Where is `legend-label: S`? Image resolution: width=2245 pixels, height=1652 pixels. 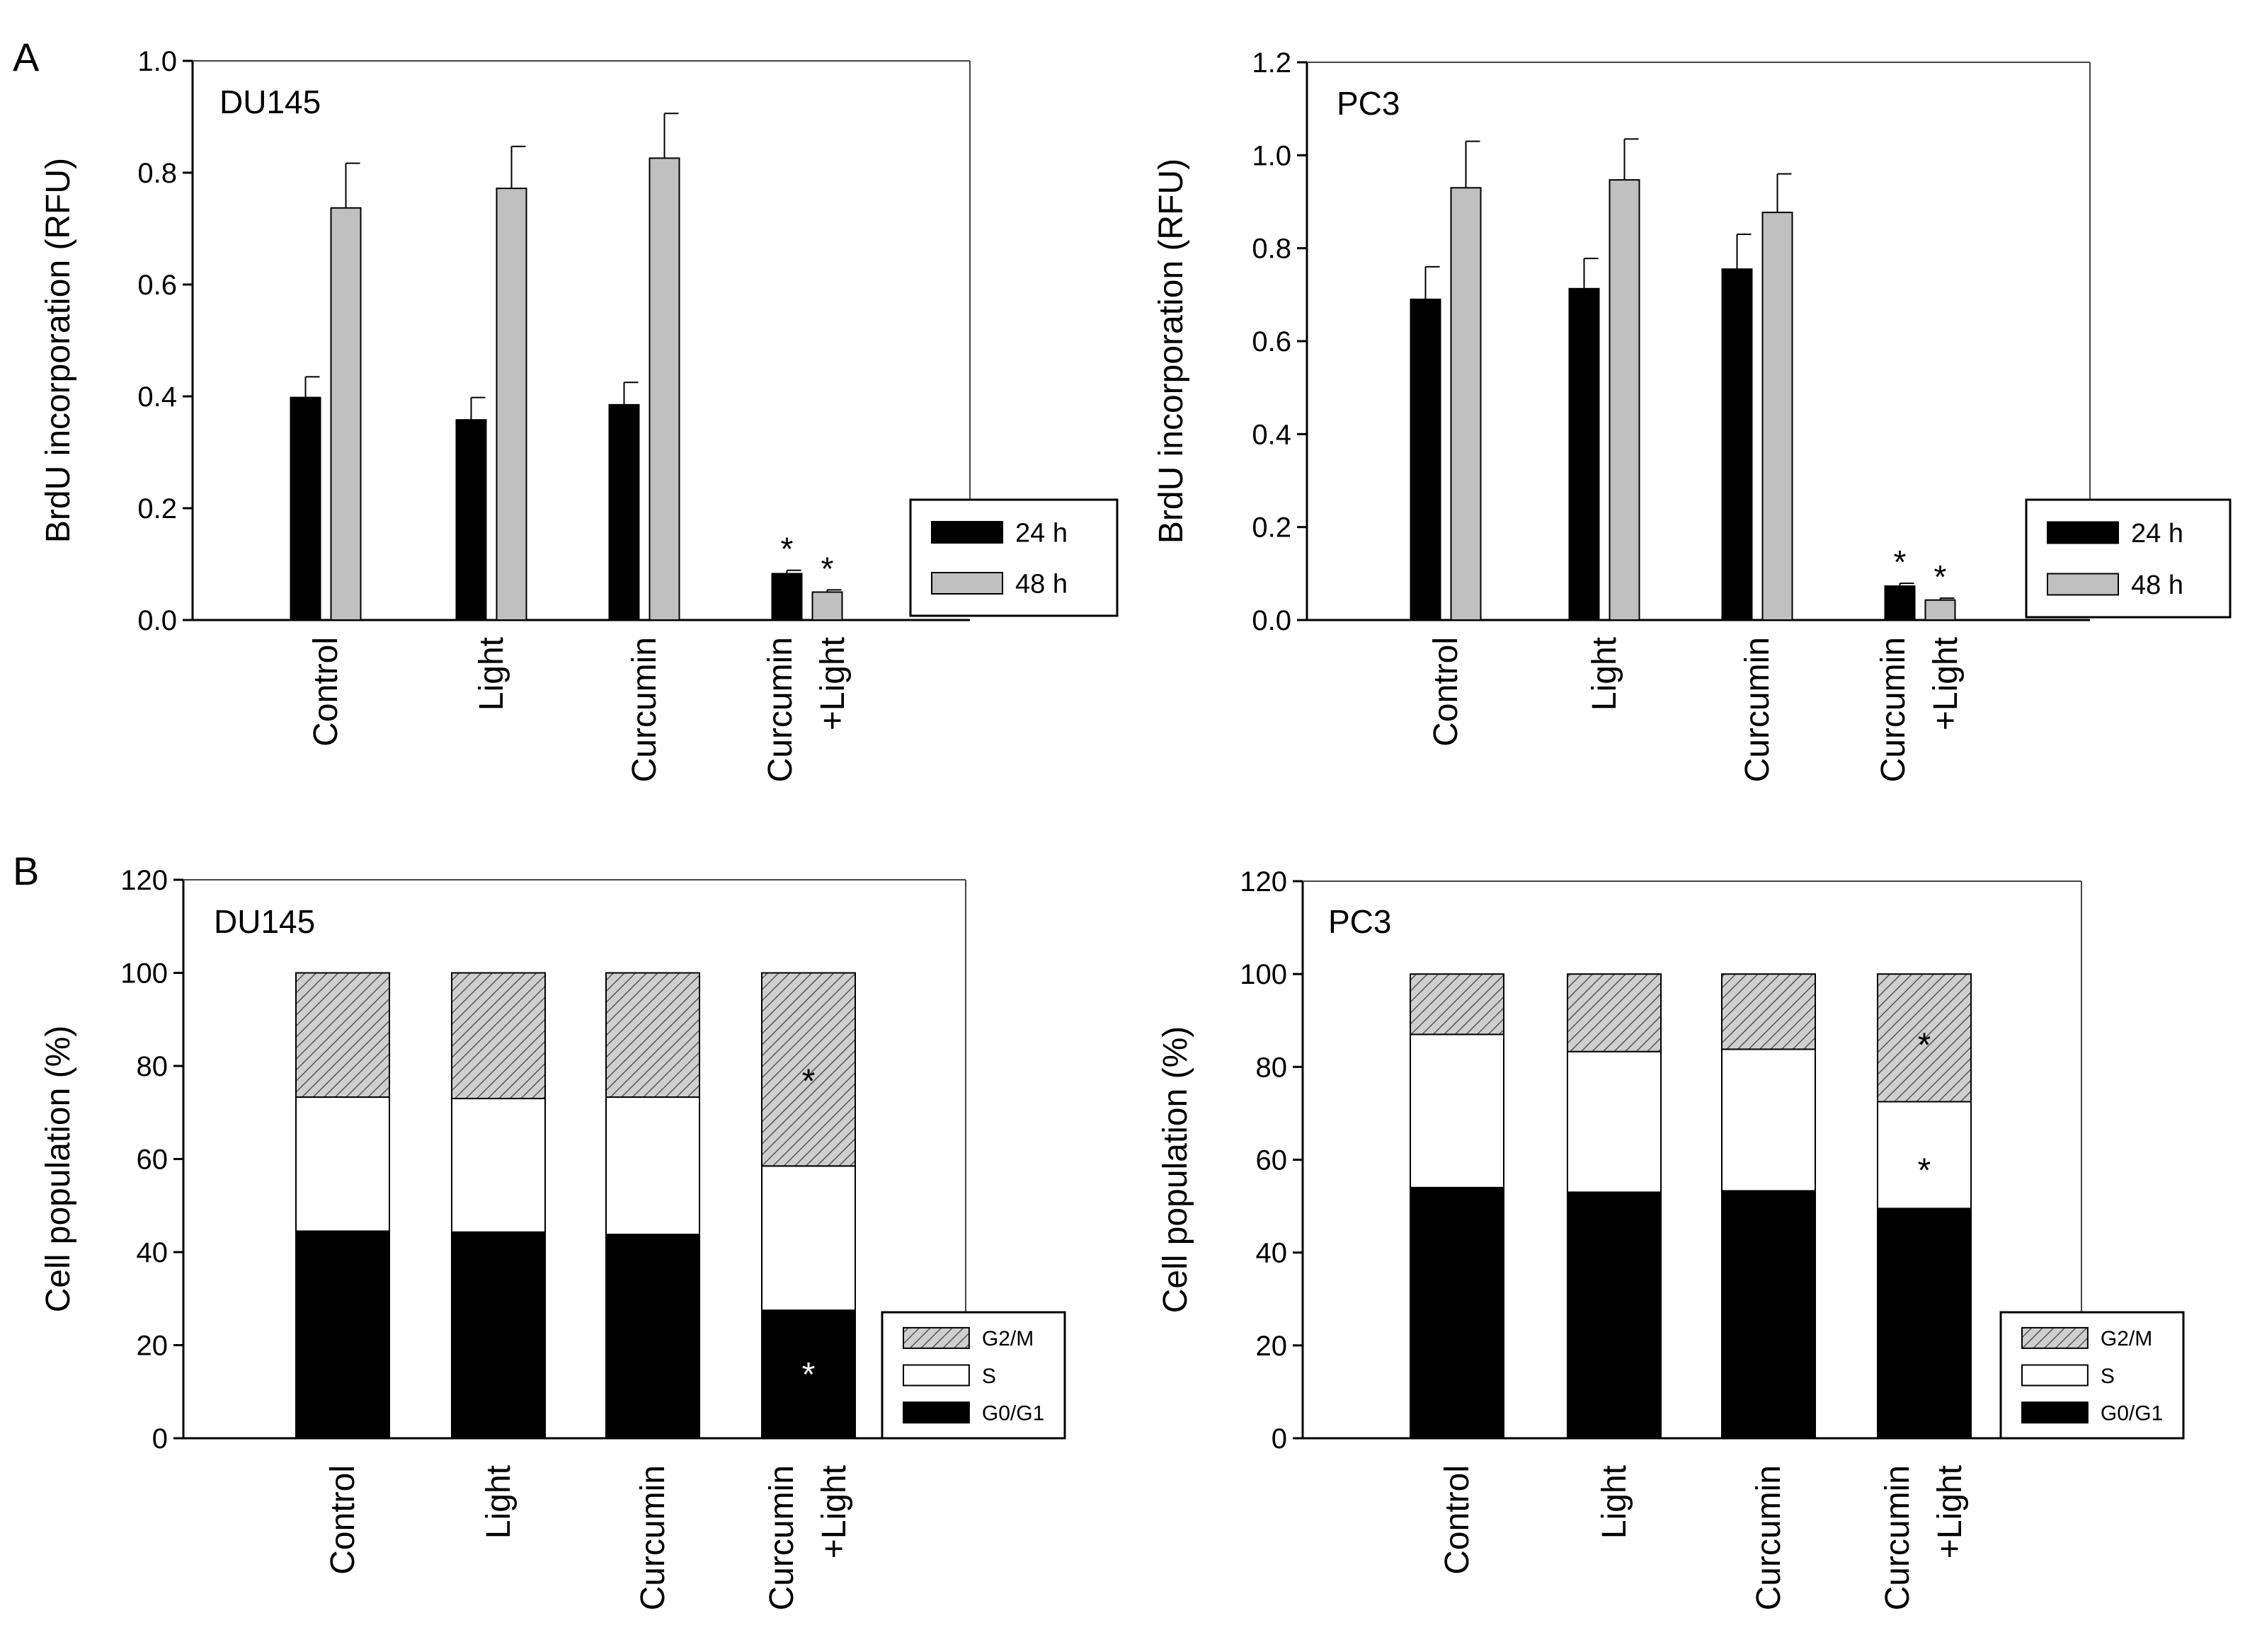
legend-label: S is located at coordinates (2108, 1376).